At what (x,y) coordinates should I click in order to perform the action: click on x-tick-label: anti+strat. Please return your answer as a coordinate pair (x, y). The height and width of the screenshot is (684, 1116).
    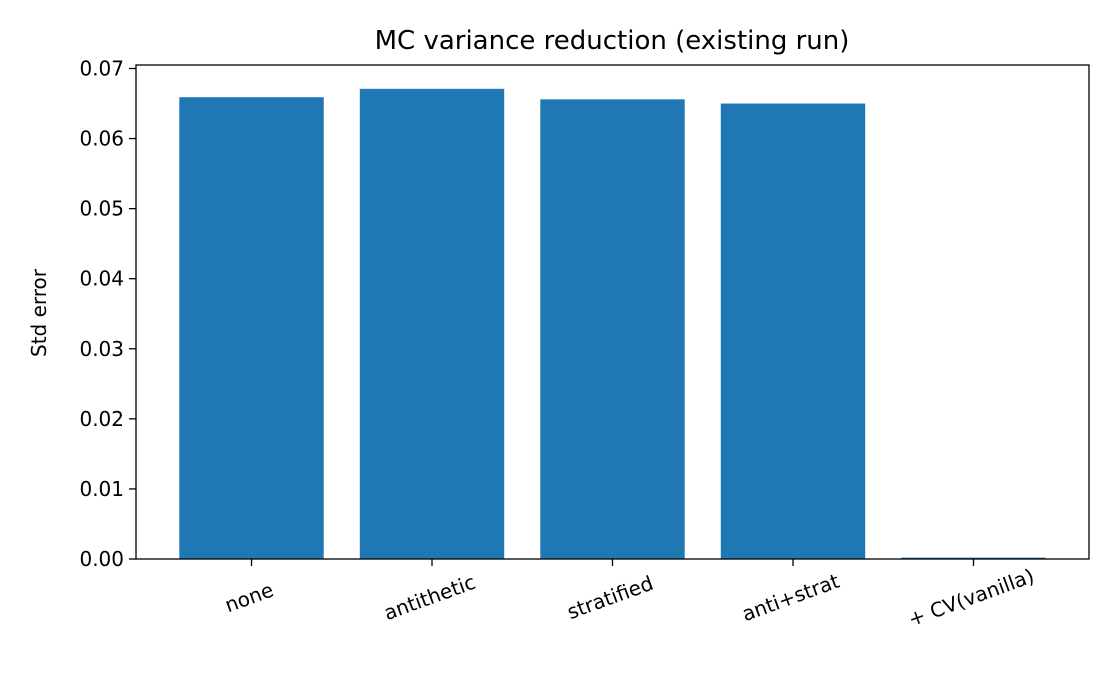
    Looking at the image, I should click on (791, 597).